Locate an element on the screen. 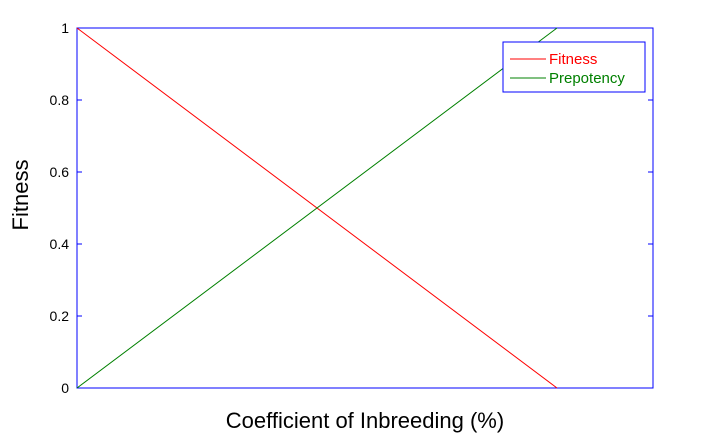  x-axis-label: Coefficient of Inbreeding (%) is located at coordinates (365, 420).